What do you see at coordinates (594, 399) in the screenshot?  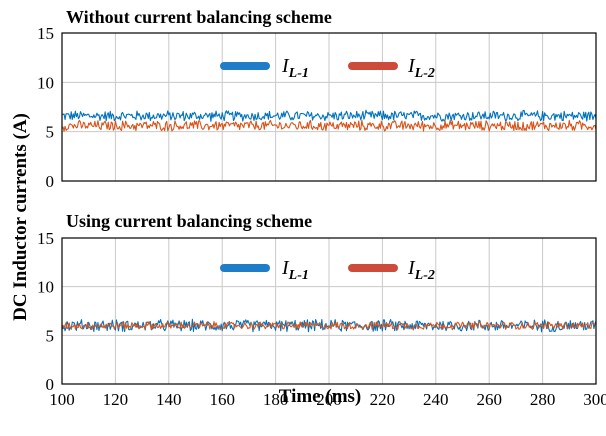 I see `x-tick-label: 300` at bounding box center [594, 399].